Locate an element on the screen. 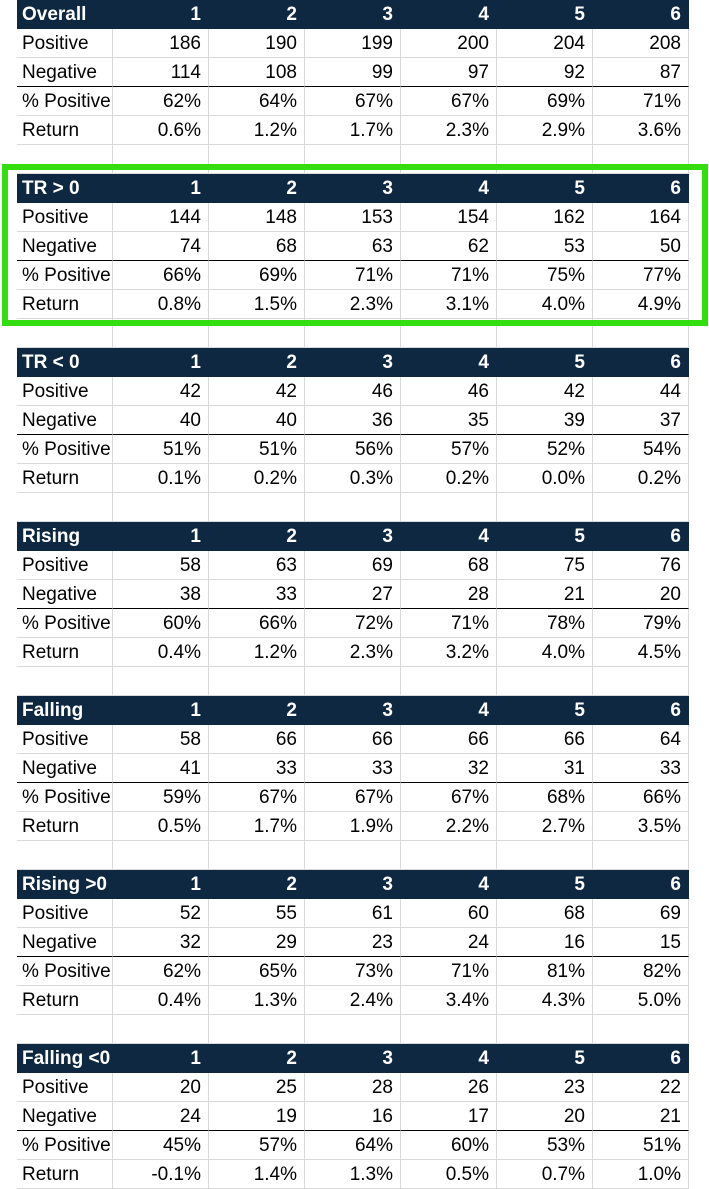 This screenshot has height=1189, width=709. value-cell: 27 is located at coordinates (353, 594).